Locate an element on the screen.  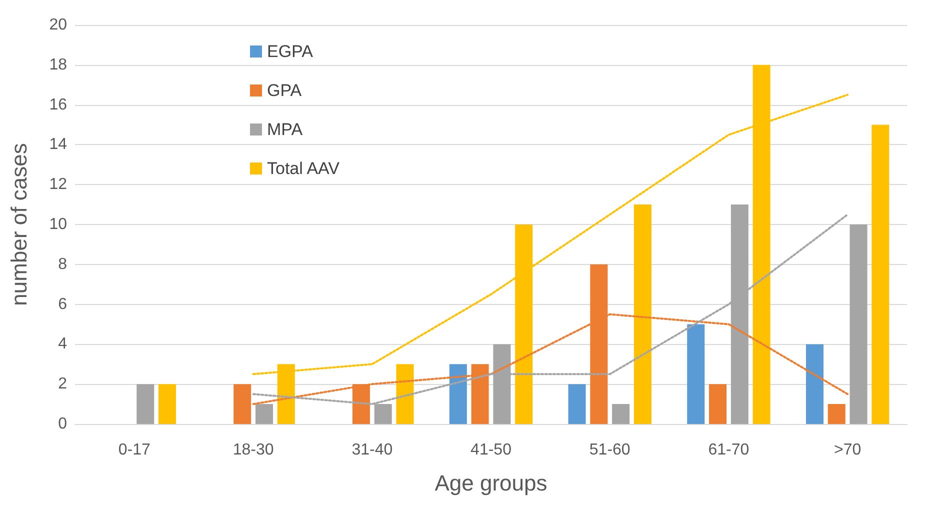
legend-label: MPA is located at coordinates (285, 129).